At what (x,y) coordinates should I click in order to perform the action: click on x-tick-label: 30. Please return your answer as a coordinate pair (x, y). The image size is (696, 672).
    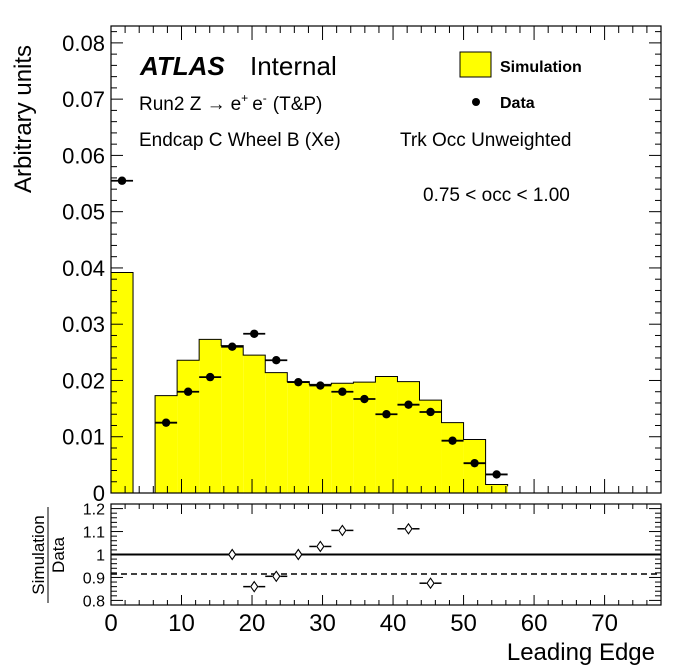
    Looking at the image, I should click on (322, 623).